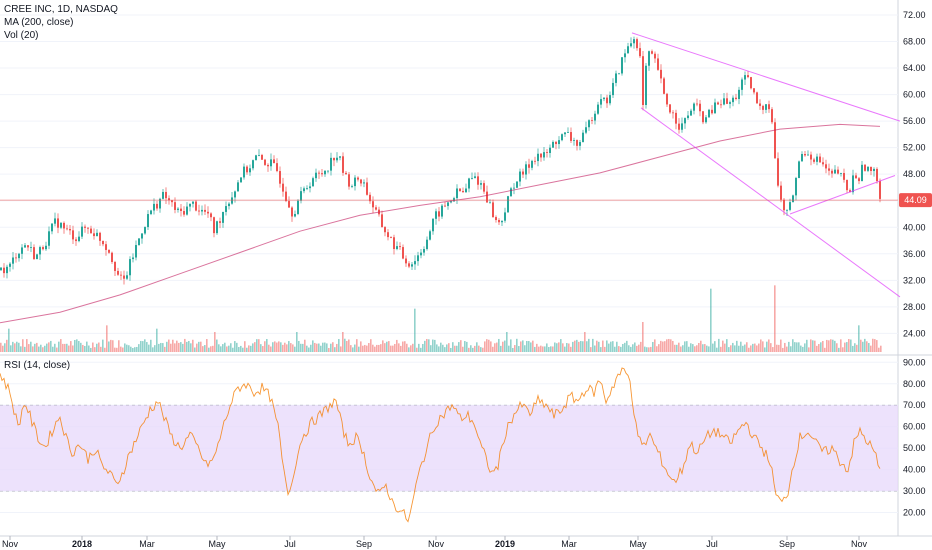 This screenshot has height=550, width=932. I want to click on legend-rsi: RSI (14, close), so click(37, 365).